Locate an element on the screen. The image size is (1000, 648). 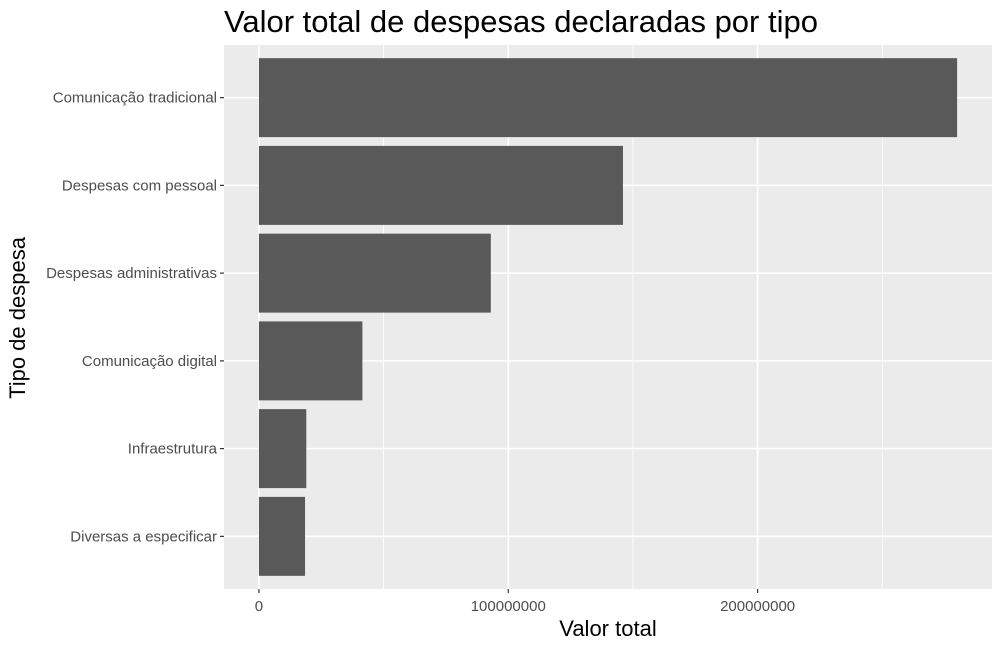
y-axis-title: Tipo de despesa is located at coordinates (17, 317).